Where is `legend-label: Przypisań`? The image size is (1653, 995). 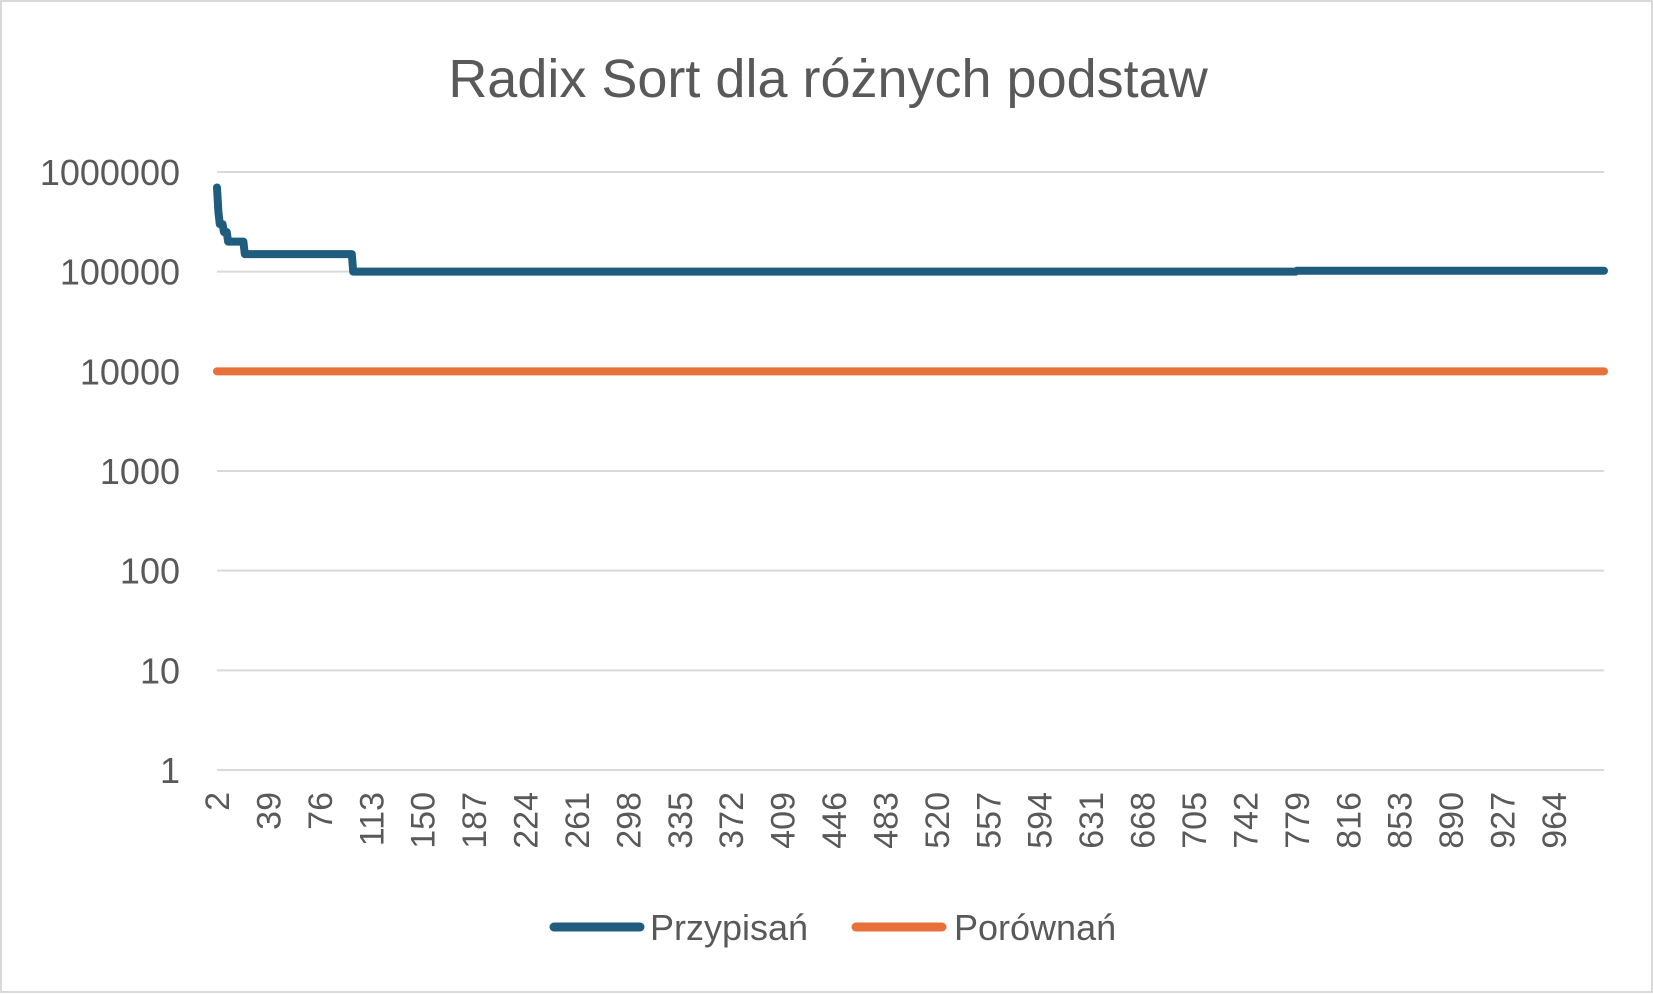 legend-label: Przypisań is located at coordinates (729, 927).